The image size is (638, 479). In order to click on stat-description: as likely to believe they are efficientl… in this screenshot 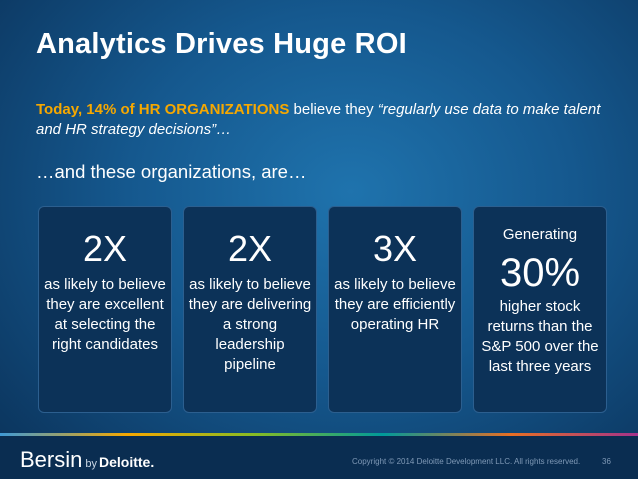, I will do `click(395, 304)`.